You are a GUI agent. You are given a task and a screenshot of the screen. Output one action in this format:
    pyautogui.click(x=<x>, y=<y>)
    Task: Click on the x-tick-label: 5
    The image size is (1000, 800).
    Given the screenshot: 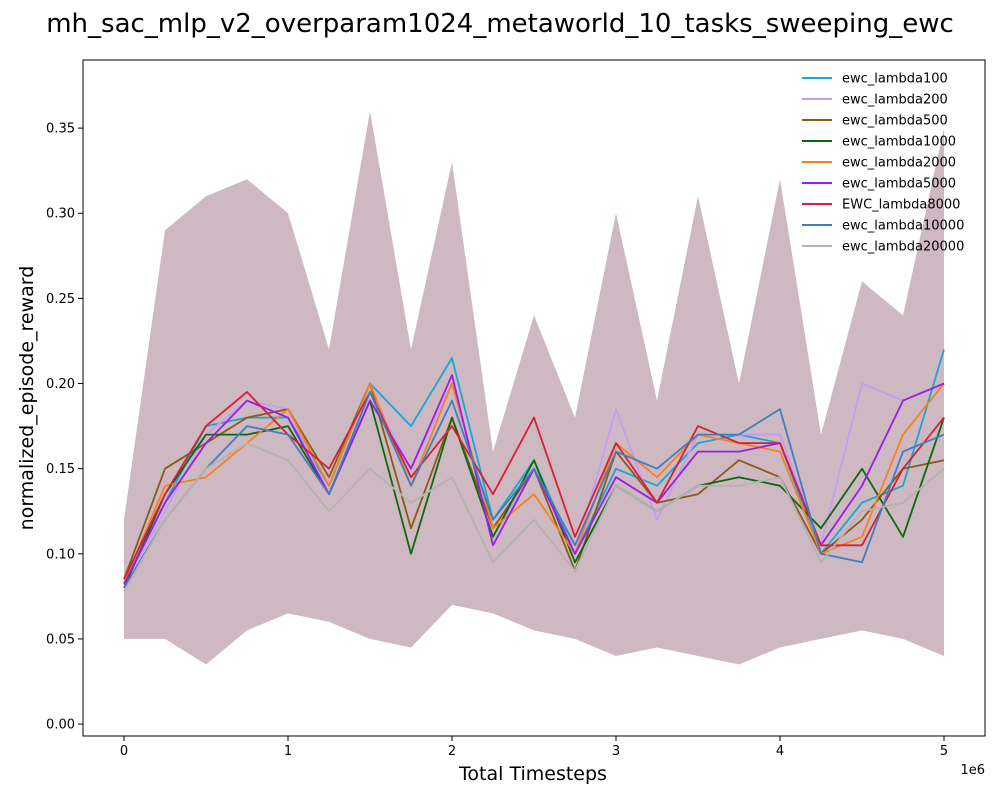 What is the action you would take?
    pyautogui.click(x=944, y=751)
    